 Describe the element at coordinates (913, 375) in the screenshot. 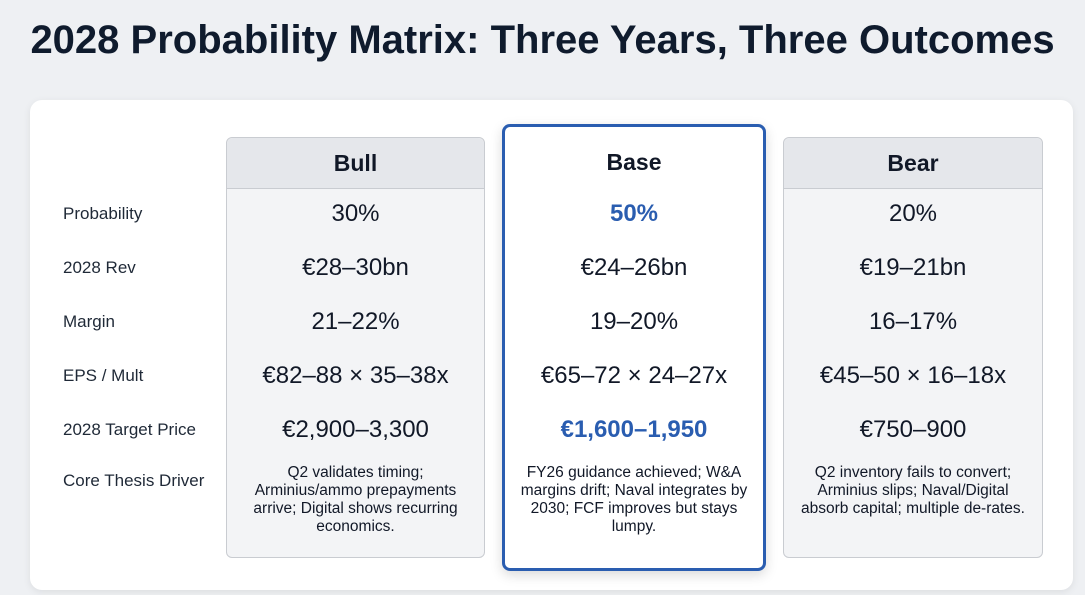

I see `cell-value: €45–50 × 16–18x` at that location.